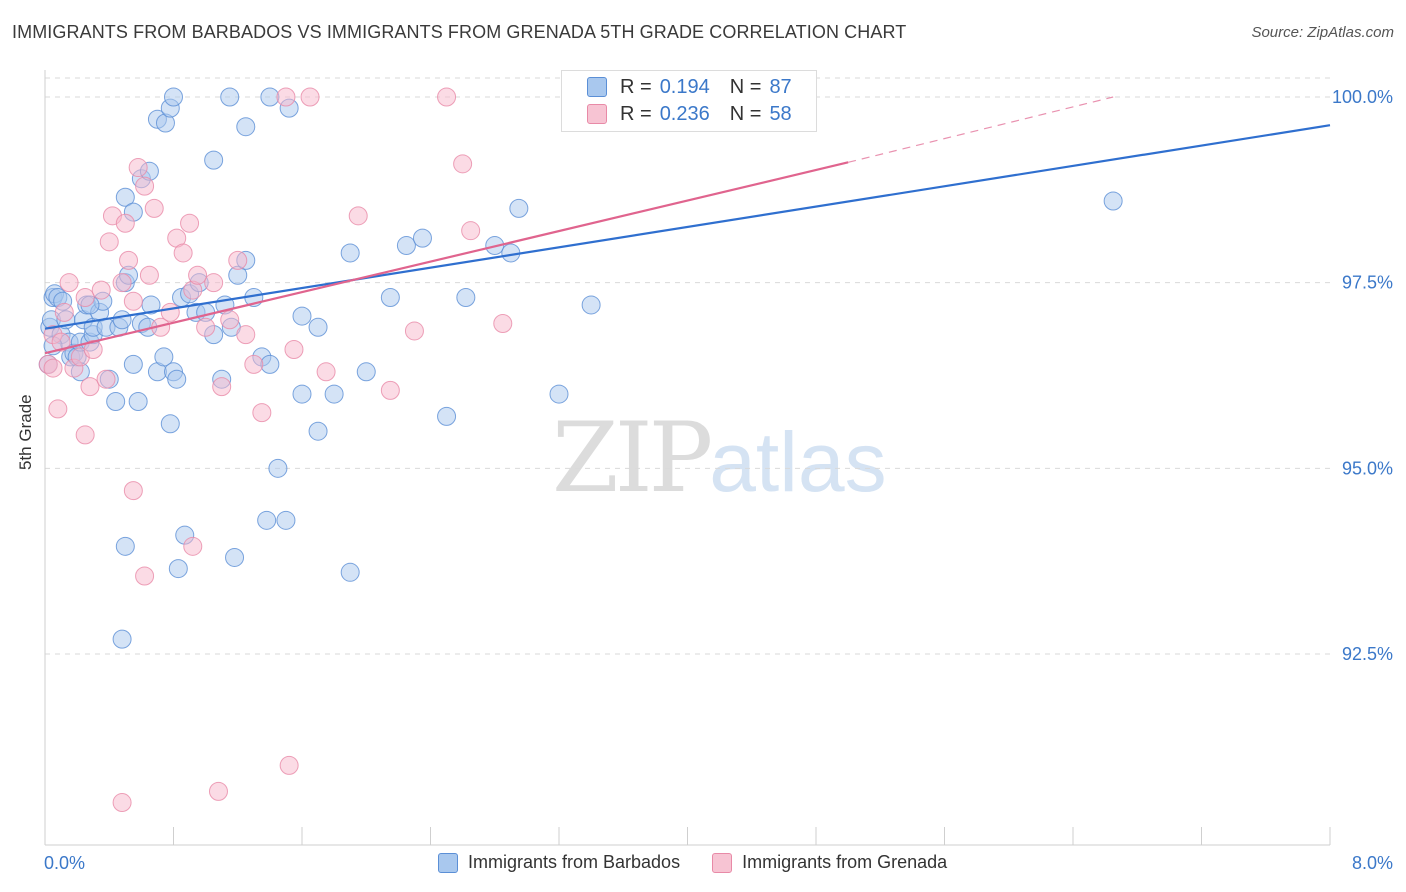 This screenshot has width=1406, height=892. I want to click on series-label-grenada: Immigrants from Grenada, so click(845, 862).